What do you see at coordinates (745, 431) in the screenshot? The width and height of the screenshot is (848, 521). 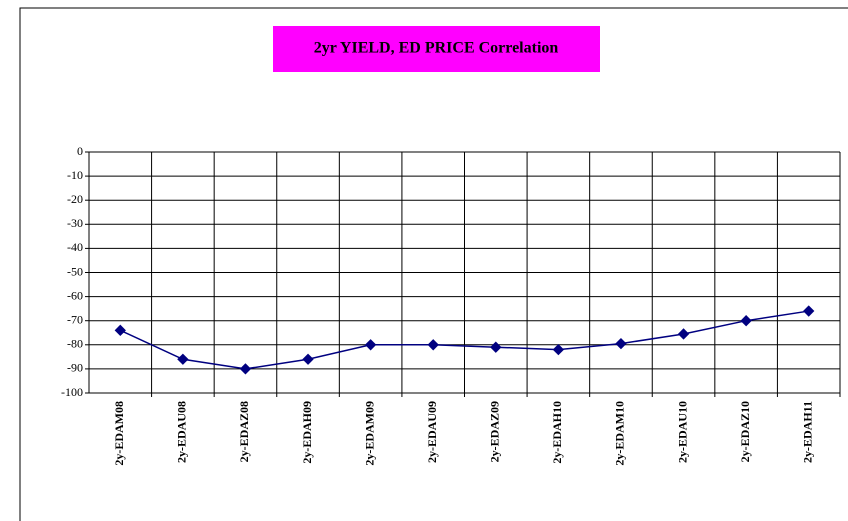 I see `x-tick-label: 2y-EDAZ10` at bounding box center [745, 431].